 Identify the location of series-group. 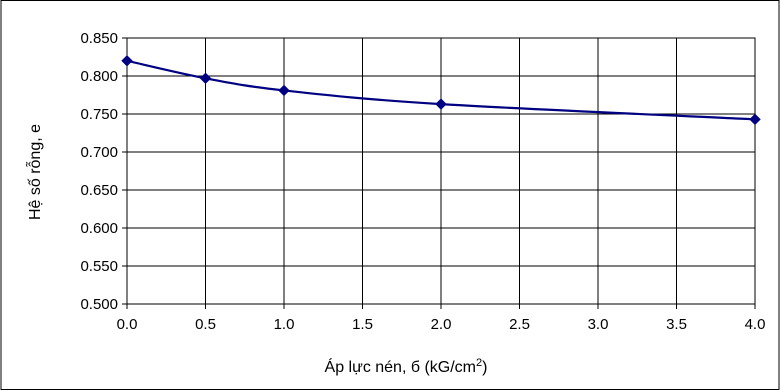
(441, 90).